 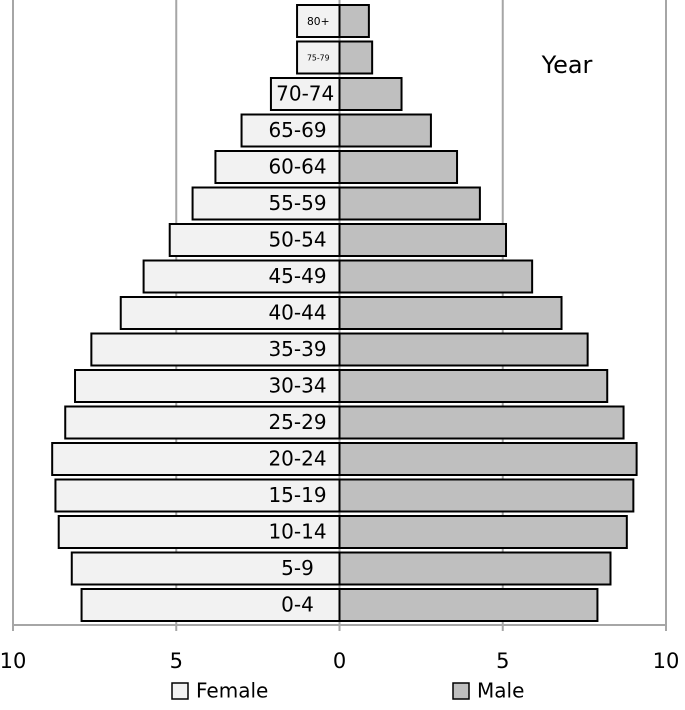 I want to click on annotation: Year, so click(x=567, y=65).